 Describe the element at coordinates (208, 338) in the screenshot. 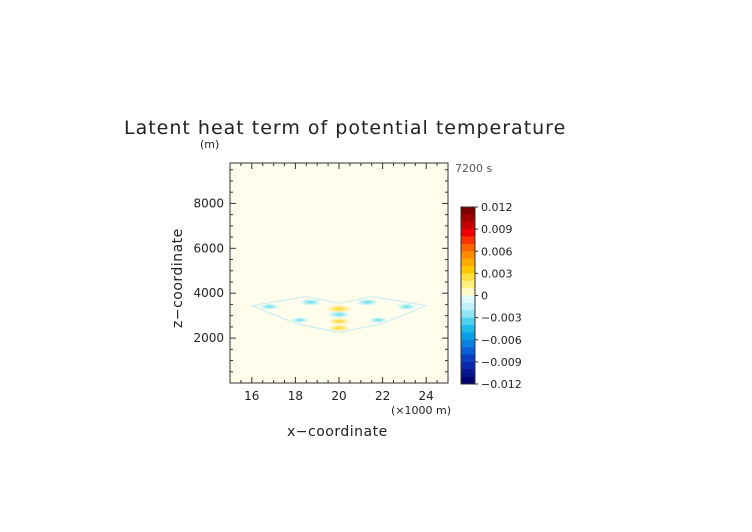

I see `y-tick-label: 2000` at that location.